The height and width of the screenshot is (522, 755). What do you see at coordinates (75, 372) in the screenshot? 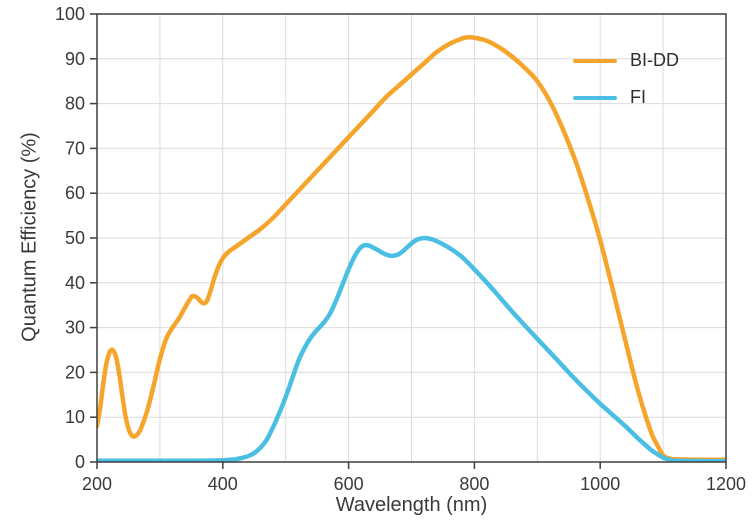
I see `y-tick-label: 20` at bounding box center [75, 372].